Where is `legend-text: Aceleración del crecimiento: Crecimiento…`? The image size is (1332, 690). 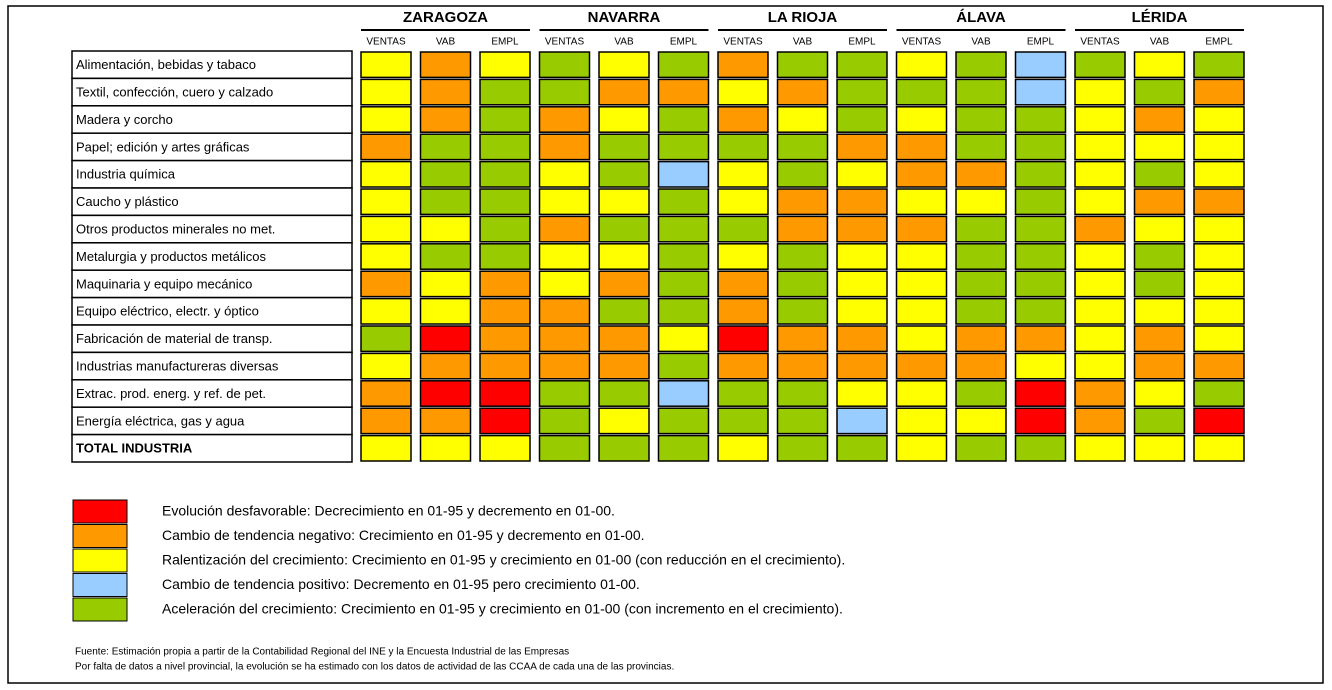
legend-text: Aceleración del crecimiento: Crecimiento… is located at coordinates (502, 609).